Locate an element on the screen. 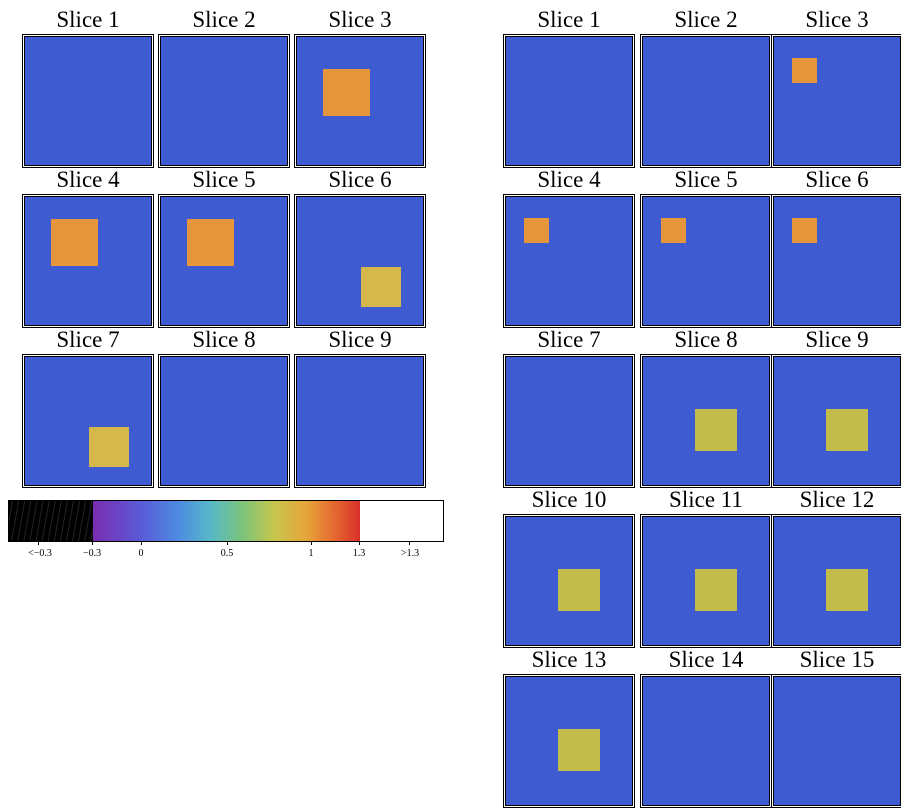  colorbar-tick-label: 1.3 is located at coordinates (359, 553).